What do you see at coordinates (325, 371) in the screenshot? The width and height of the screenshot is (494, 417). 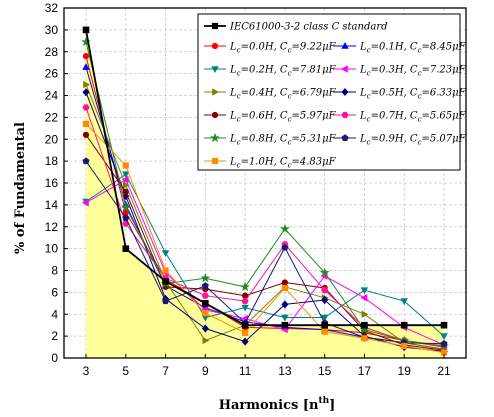 I see `x-tick-label: 15` at bounding box center [325, 371].